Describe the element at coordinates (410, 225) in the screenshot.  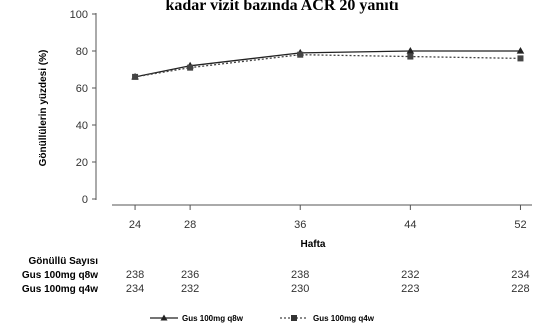
I see `x-tick-label: 44` at that location.